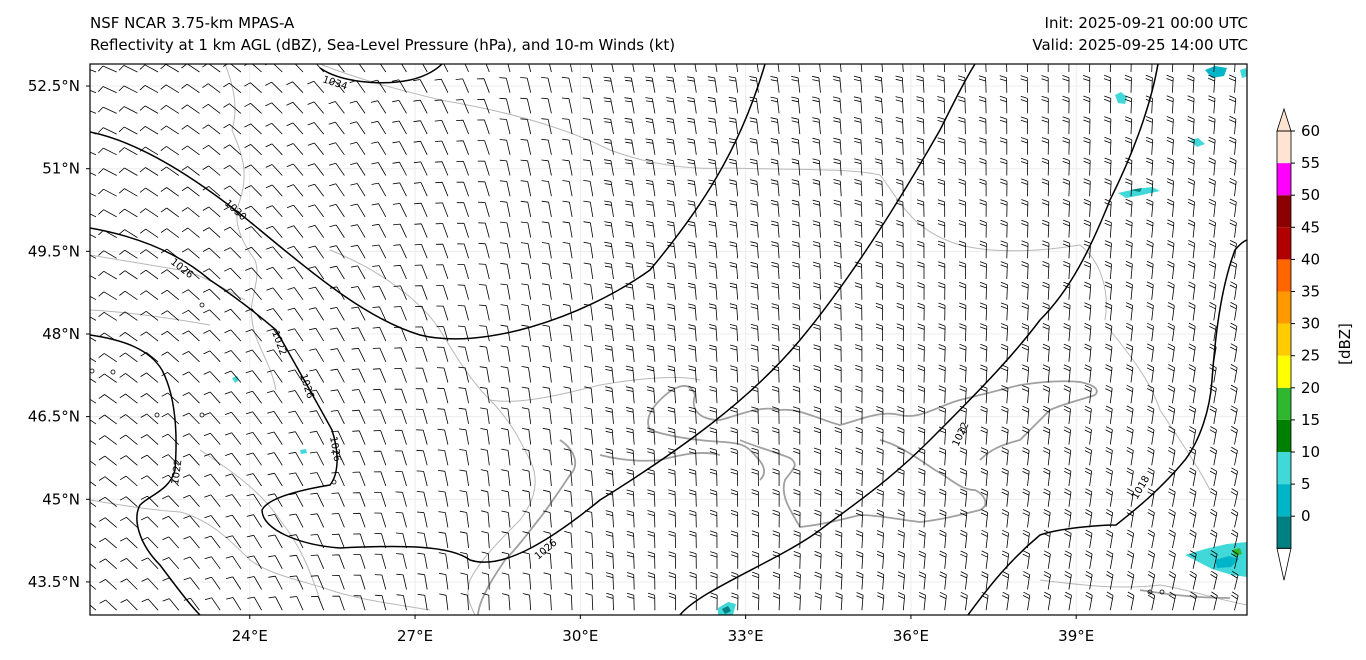  What do you see at coordinates (235, 210) in the screenshot?
I see `isobar-label: 1030` at bounding box center [235, 210].